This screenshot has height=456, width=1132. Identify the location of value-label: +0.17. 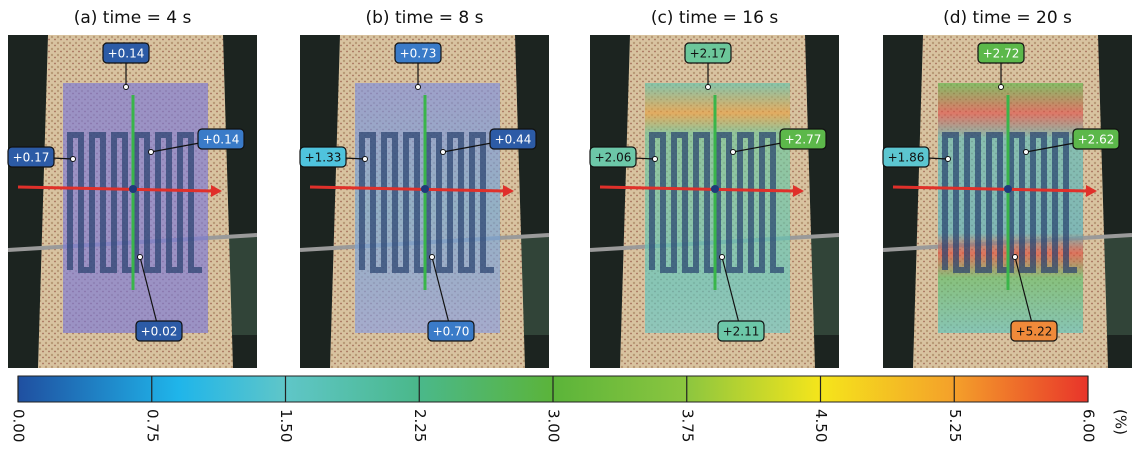
(31, 158).